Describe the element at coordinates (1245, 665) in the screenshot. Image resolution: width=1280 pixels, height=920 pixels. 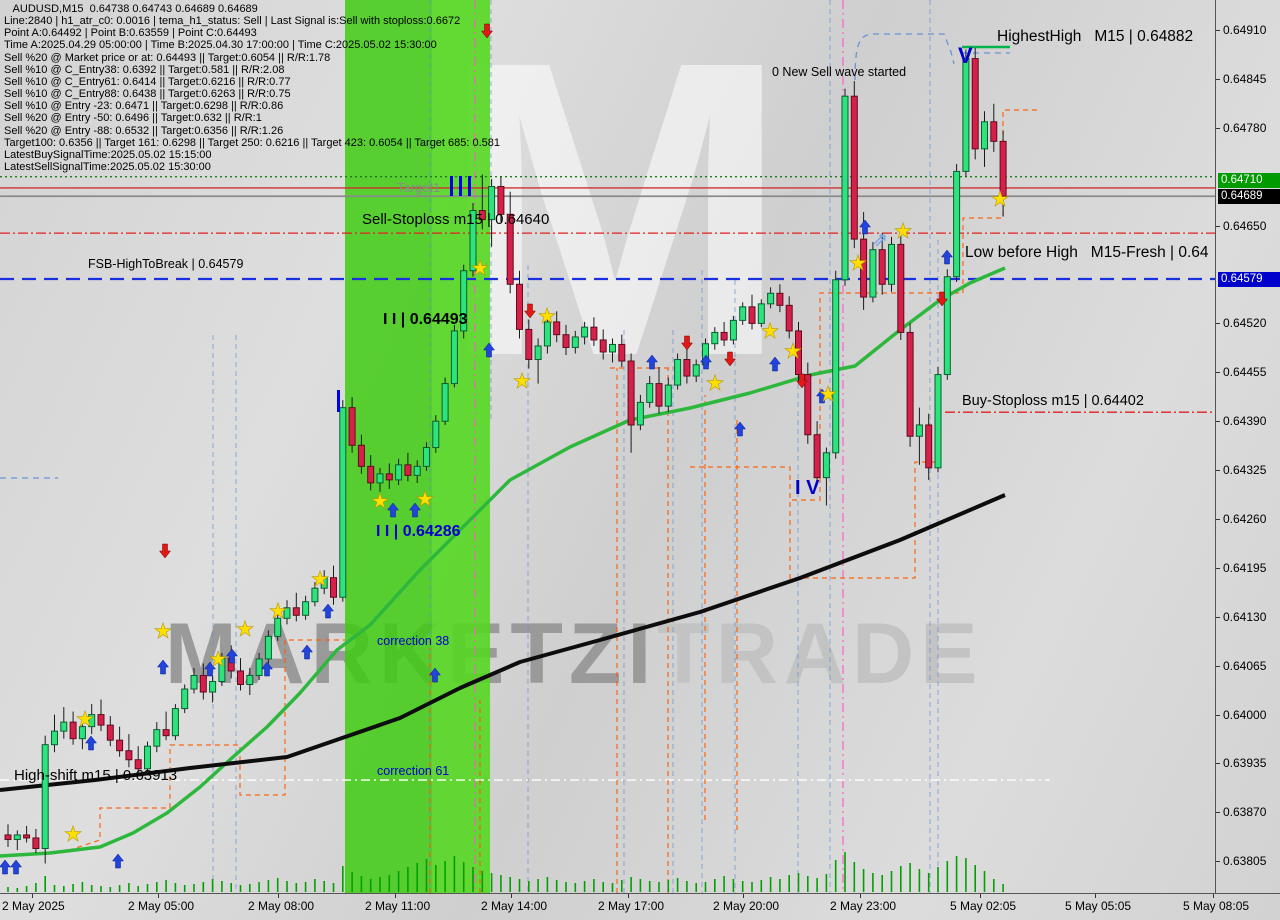
I see `price-axis-tick: 0.64065` at that location.